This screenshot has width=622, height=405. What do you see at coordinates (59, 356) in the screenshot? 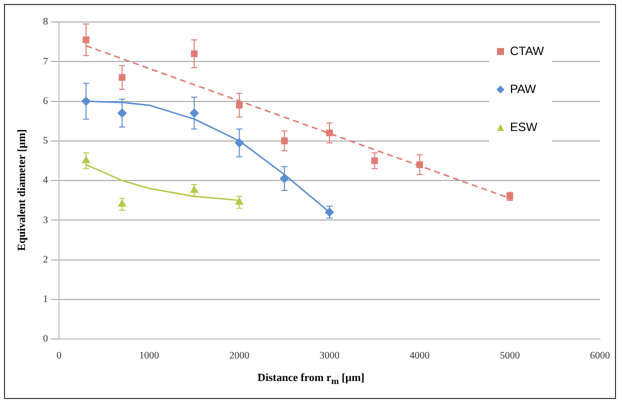
I see `x-tick-label: 0` at bounding box center [59, 356].